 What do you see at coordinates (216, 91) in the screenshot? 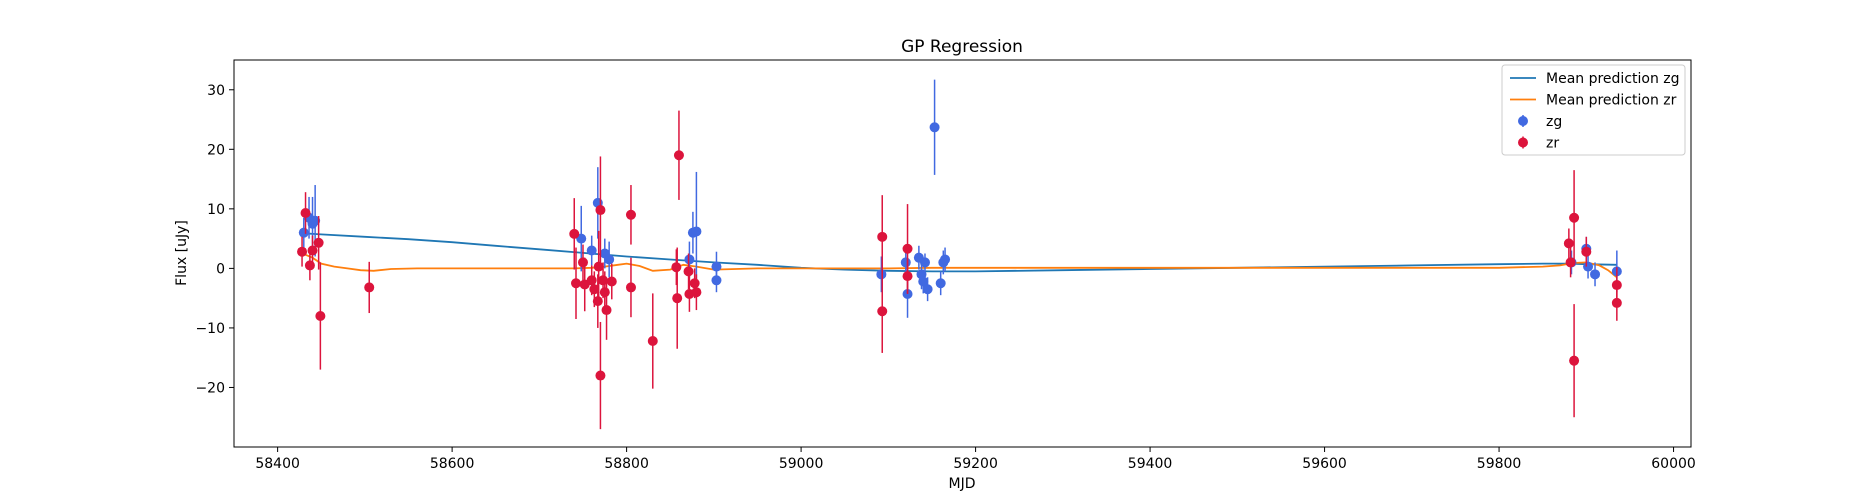
I see `y-tick-label-5: 30` at bounding box center [216, 91].